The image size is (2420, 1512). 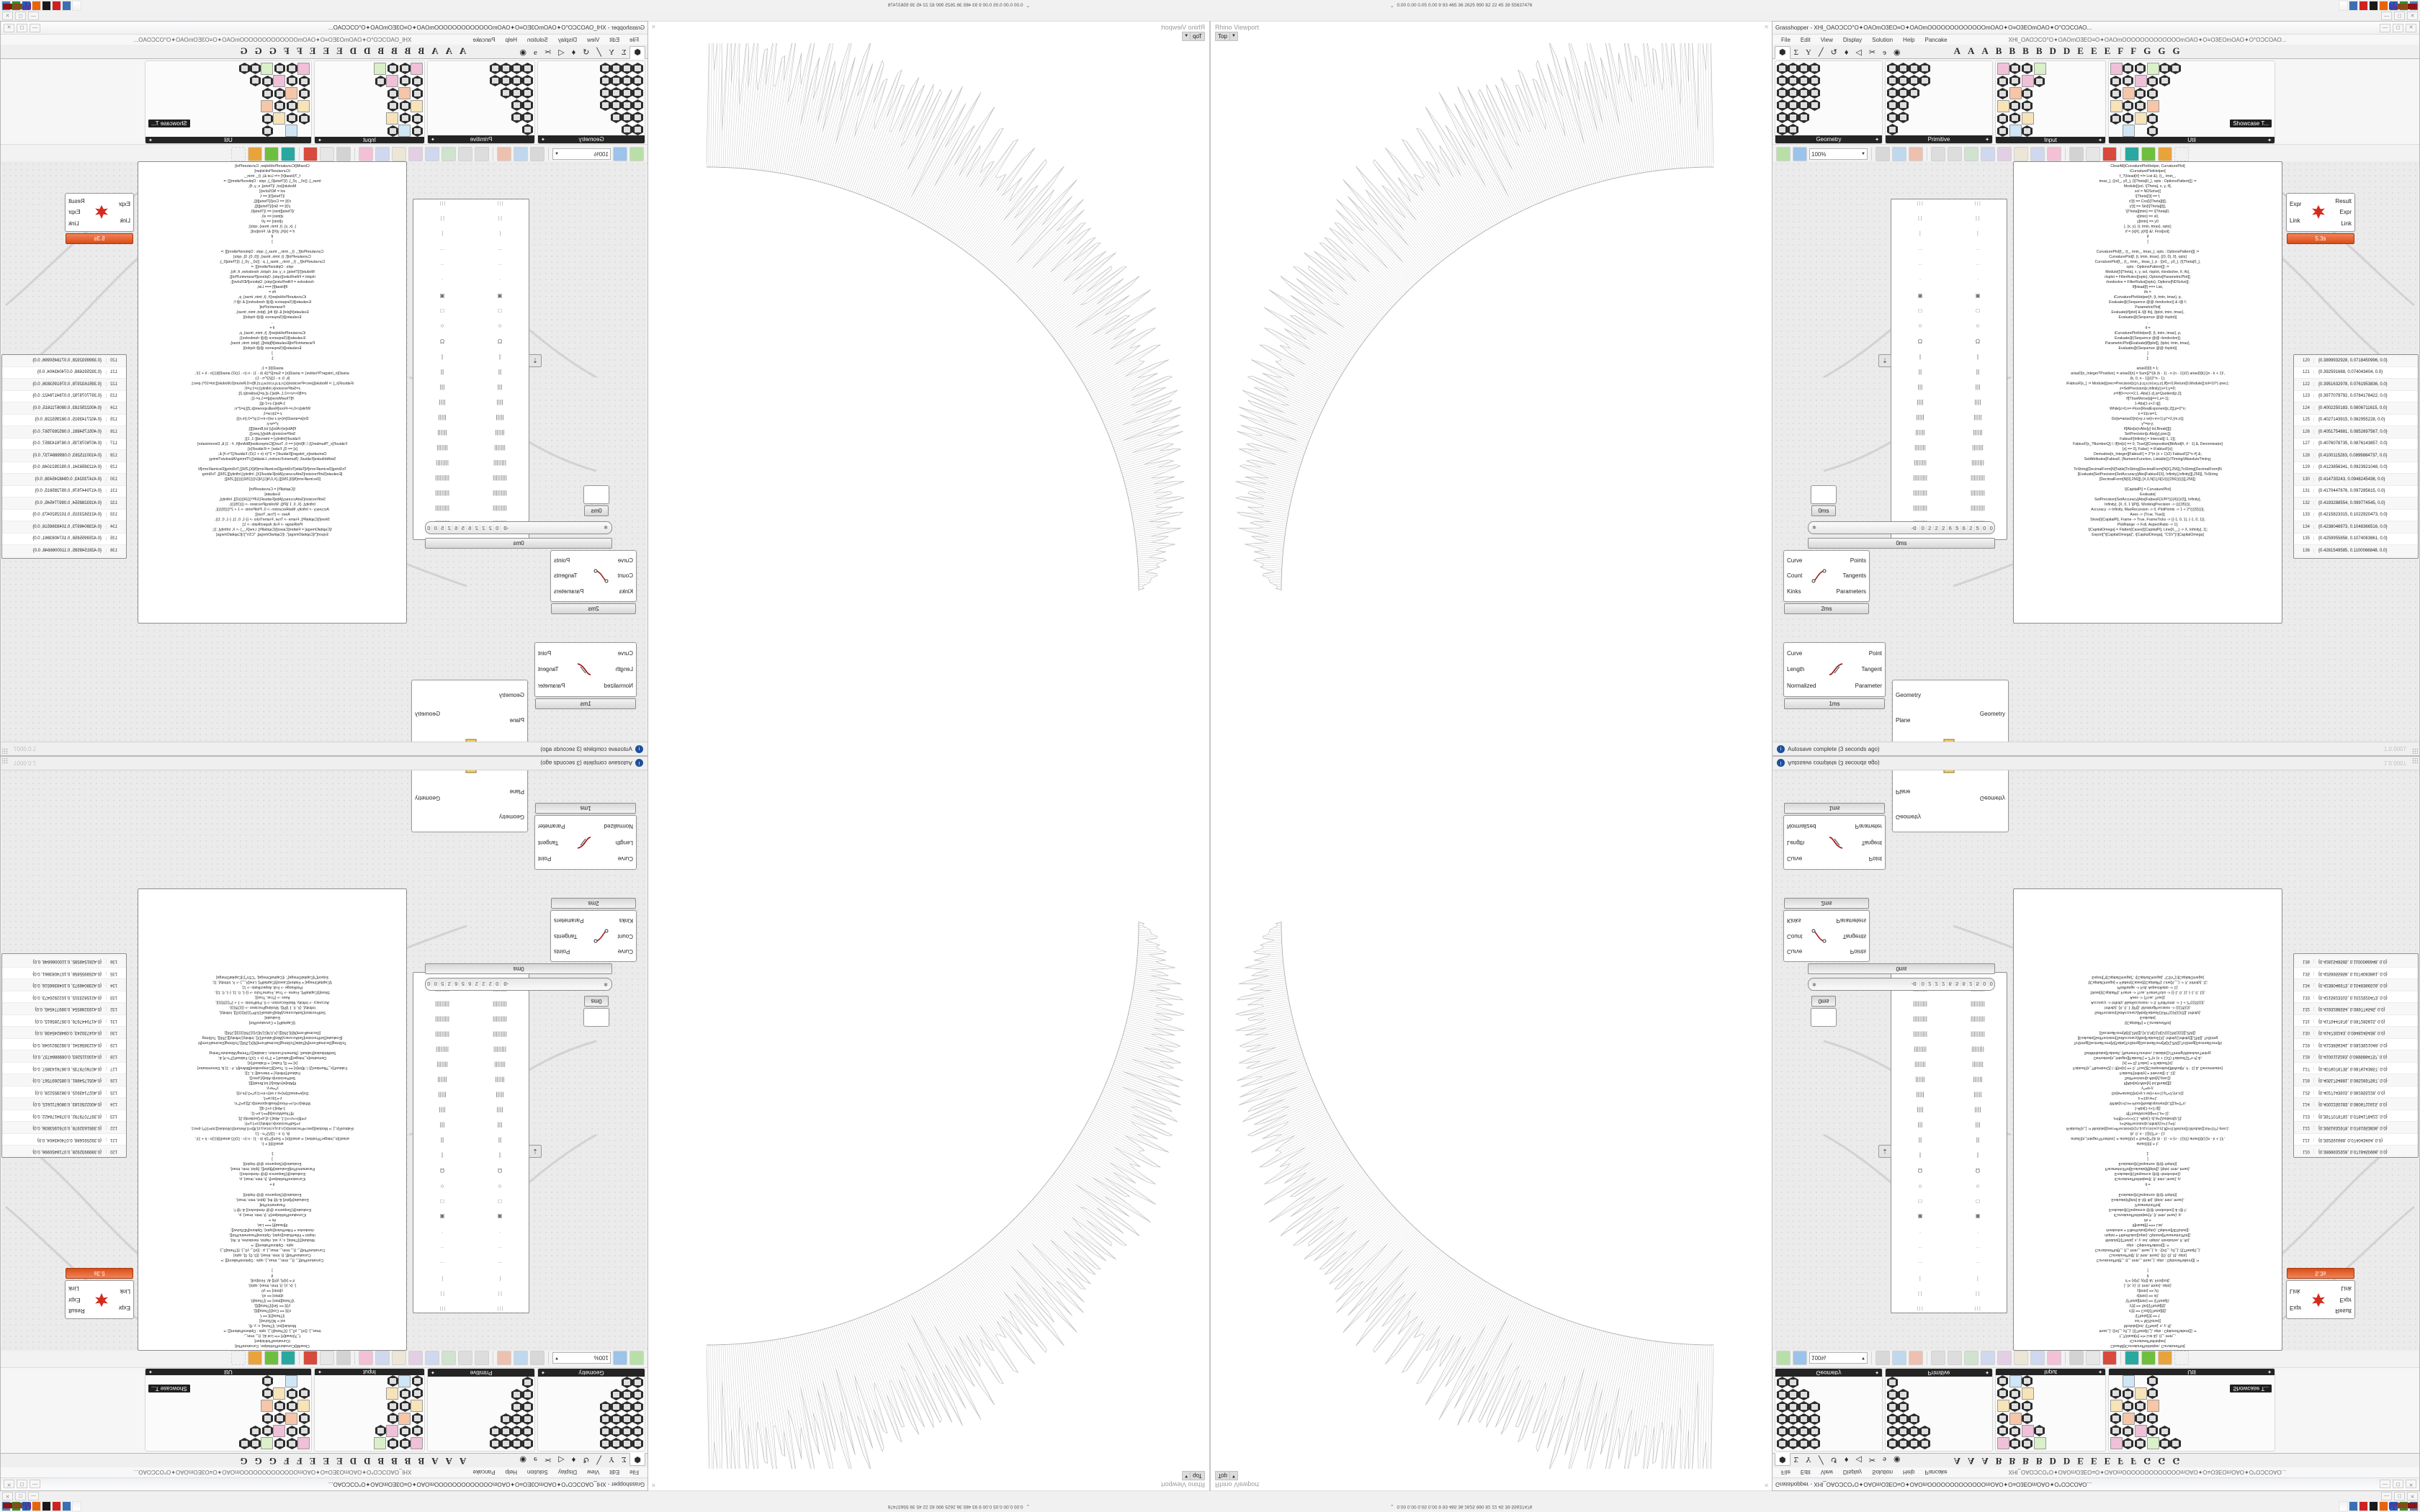 I want to click on menu-item-edit: Edit, so click(x=614, y=39).